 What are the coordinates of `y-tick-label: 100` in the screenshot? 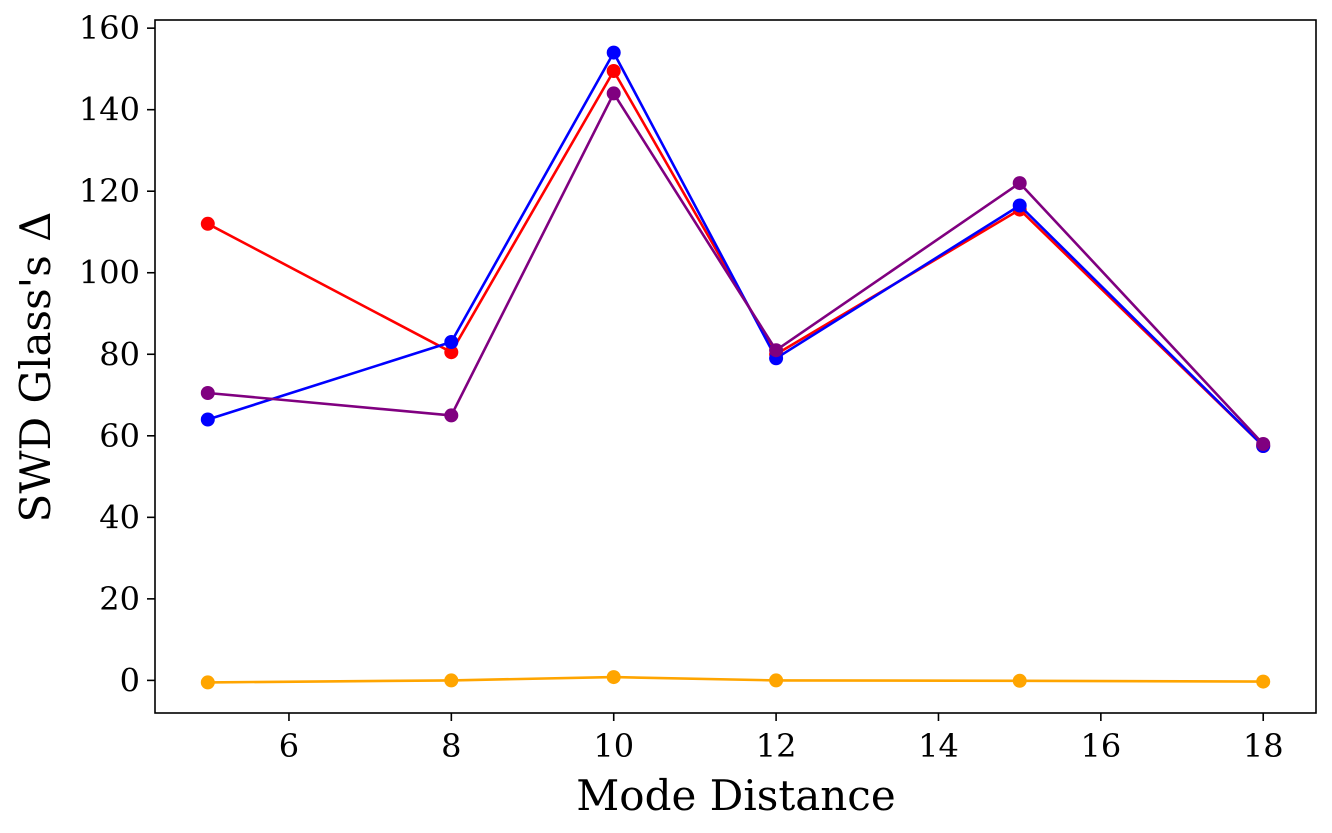 It's located at (109, 273).